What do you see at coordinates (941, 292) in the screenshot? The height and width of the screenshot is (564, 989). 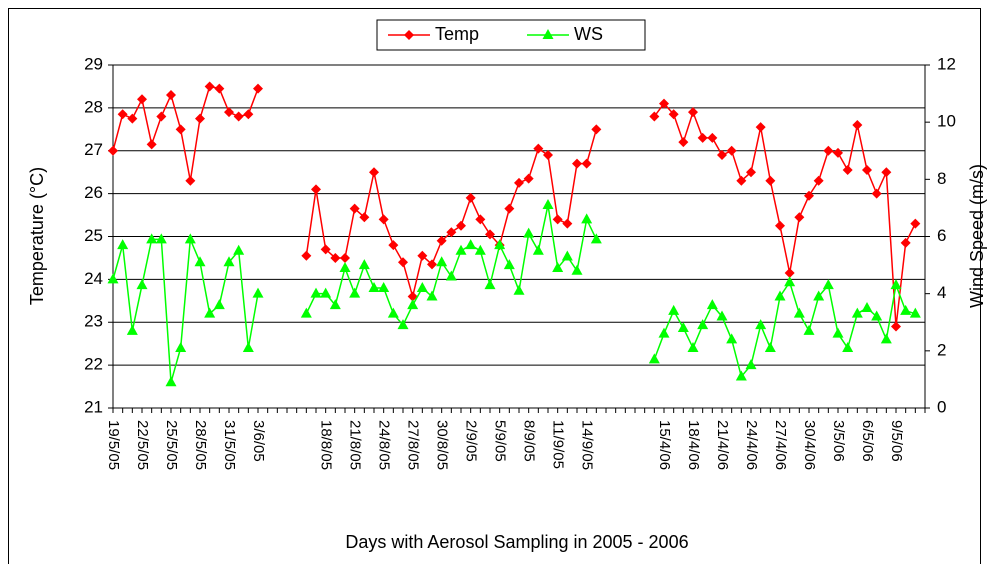 I see `y2-tick-label: 4` at bounding box center [941, 292].